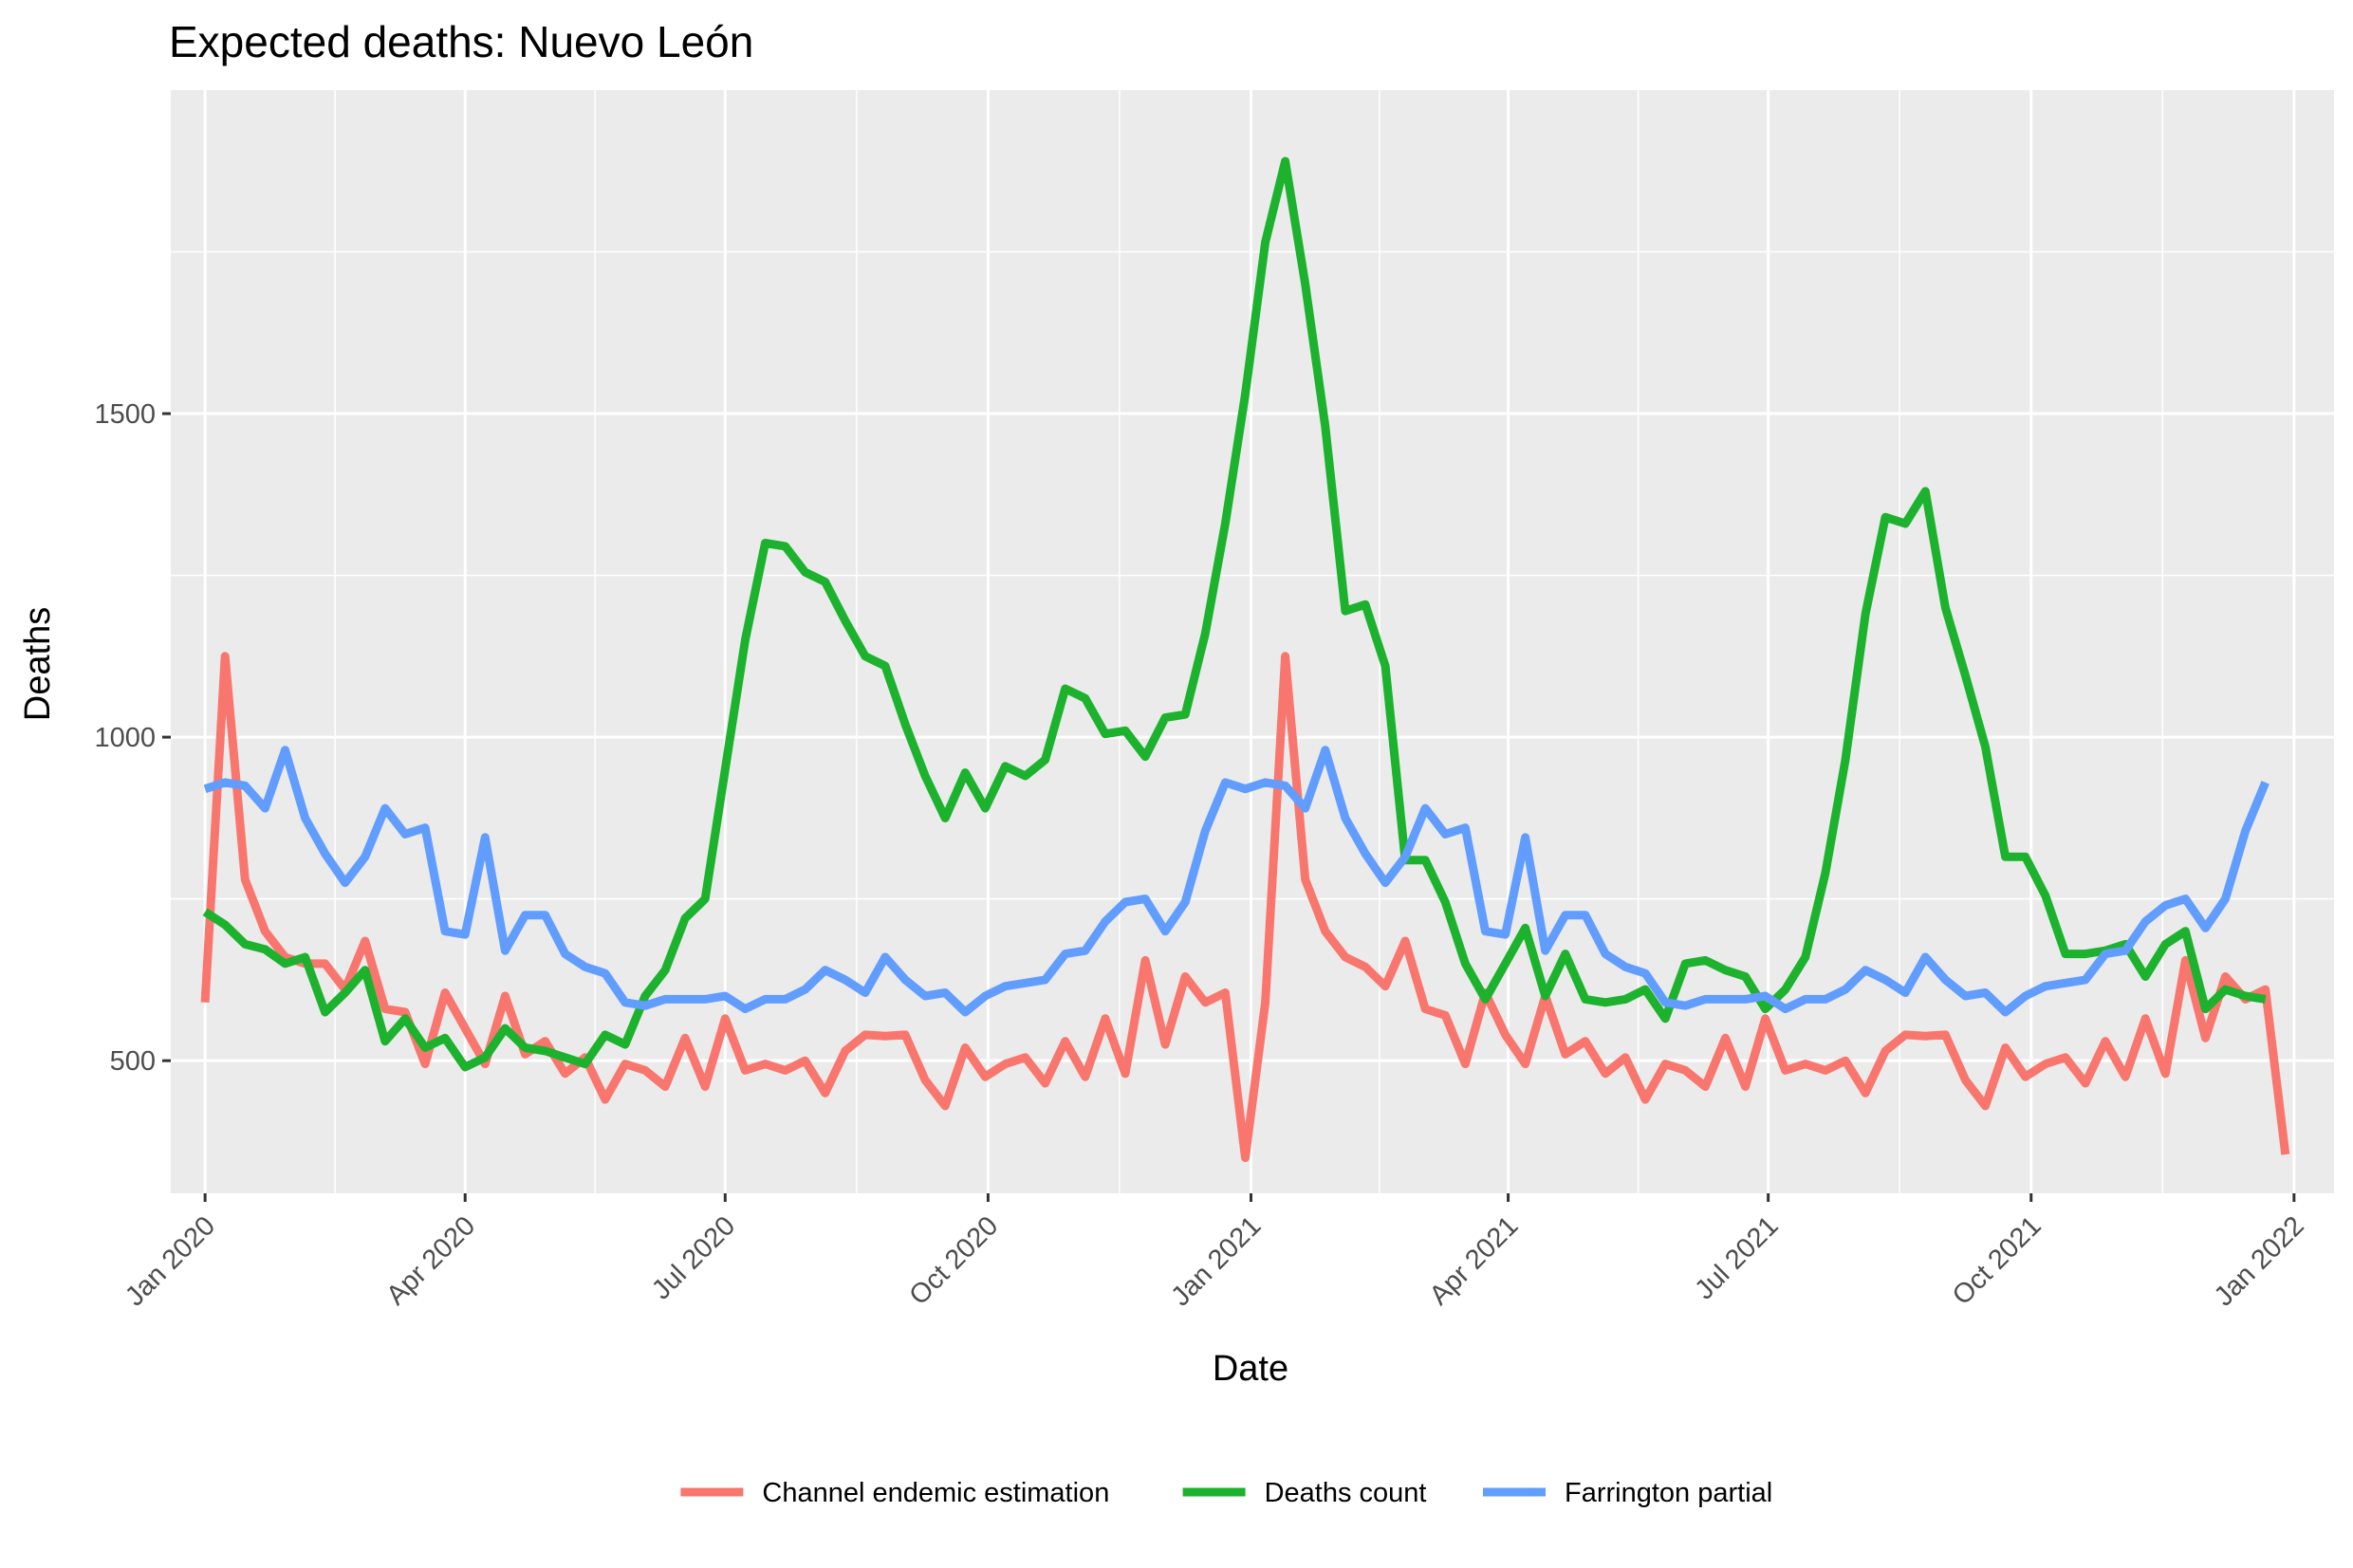 The height and width of the screenshot is (1568, 2353). Describe the element at coordinates (38, 664) in the screenshot. I see `y-axis-title: Deaths` at that location.